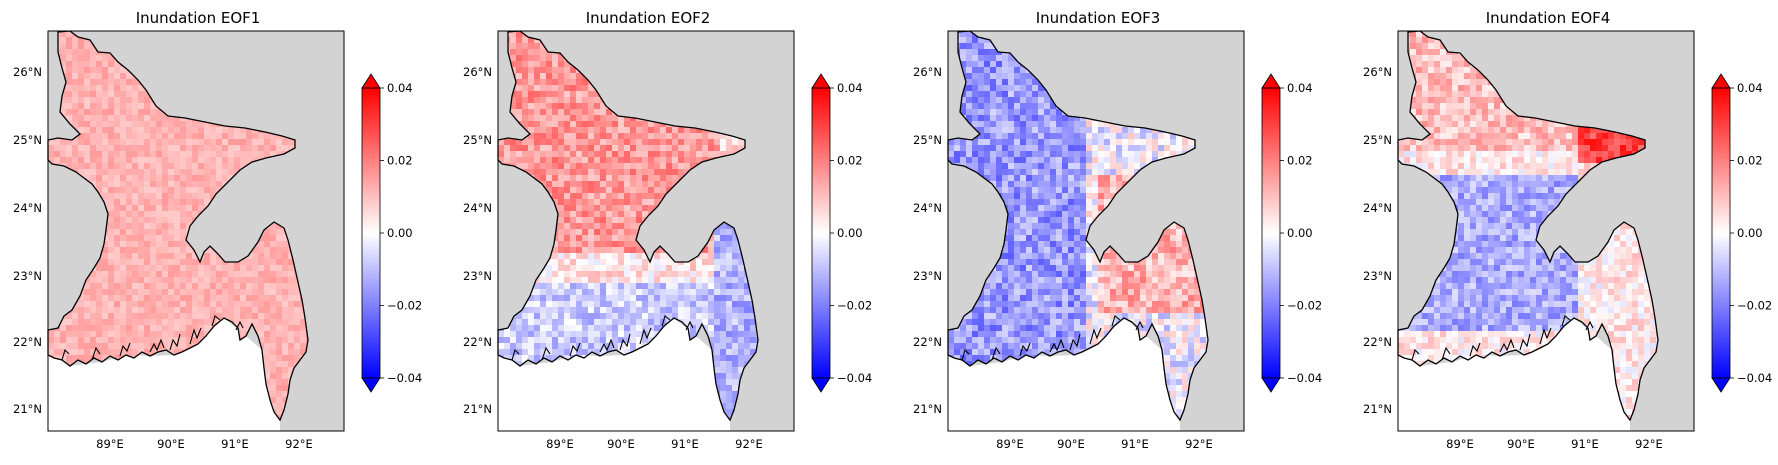 The width and height of the screenshot is (1778, 465). What do you see at coordinates (1548, 18) in the screenshot?
I see `panel-title: Inundation EOF4` at bounding box center [1548, 18].